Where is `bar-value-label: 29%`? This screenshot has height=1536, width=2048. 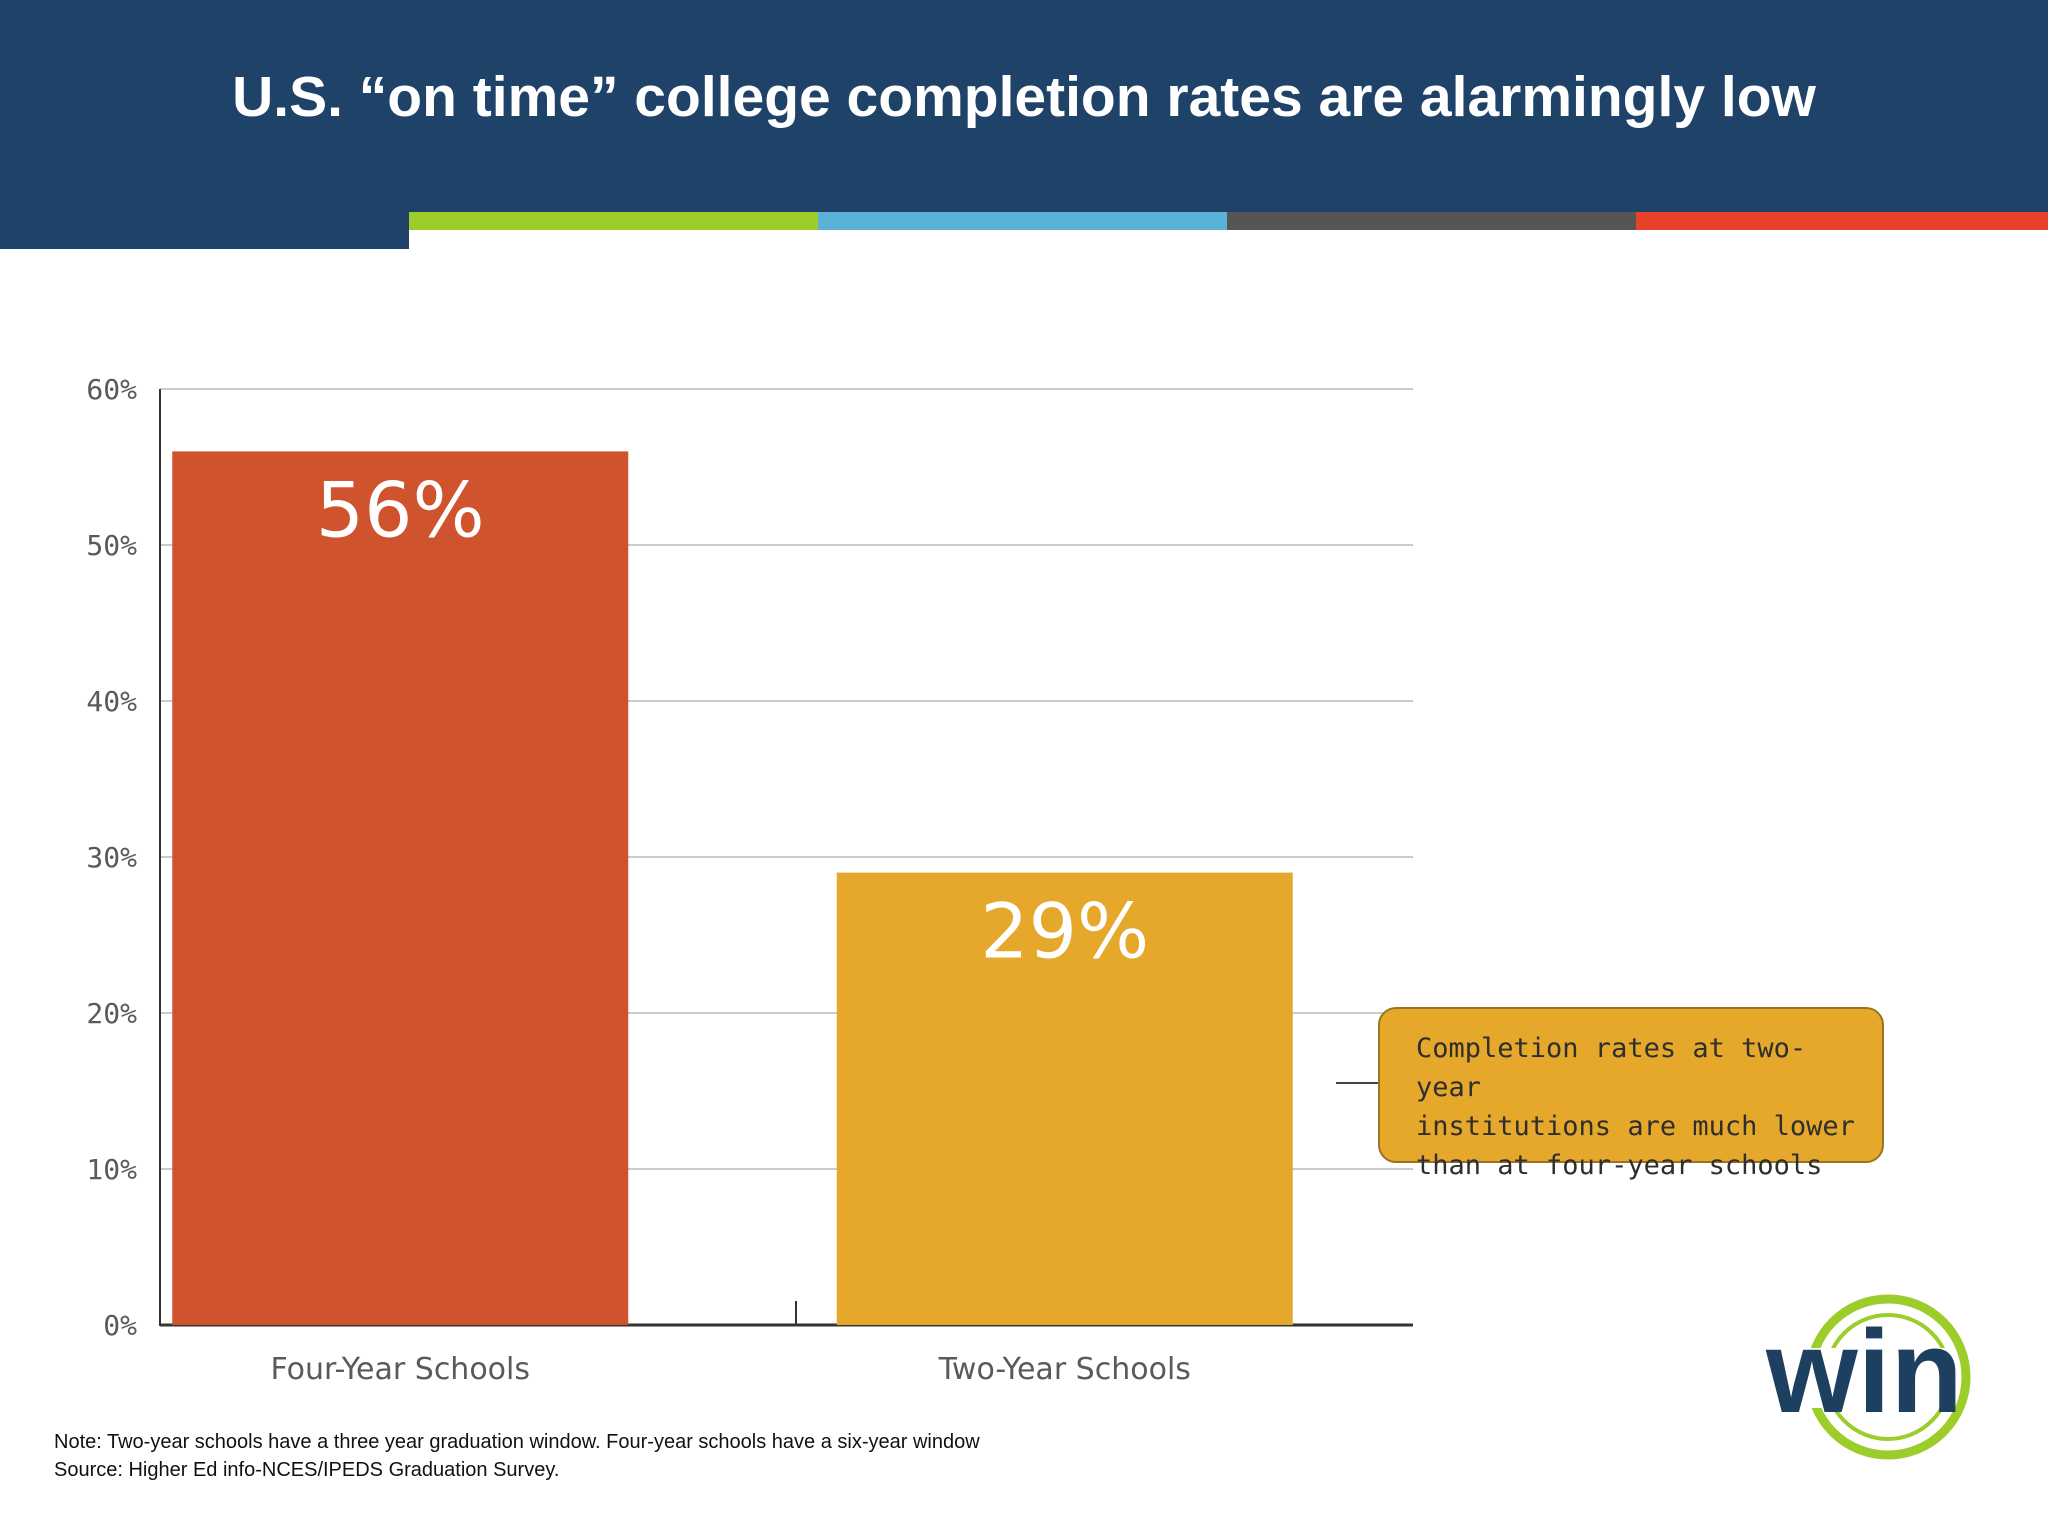
bar-value-label: 29% is located at coordinates (1064, 931).